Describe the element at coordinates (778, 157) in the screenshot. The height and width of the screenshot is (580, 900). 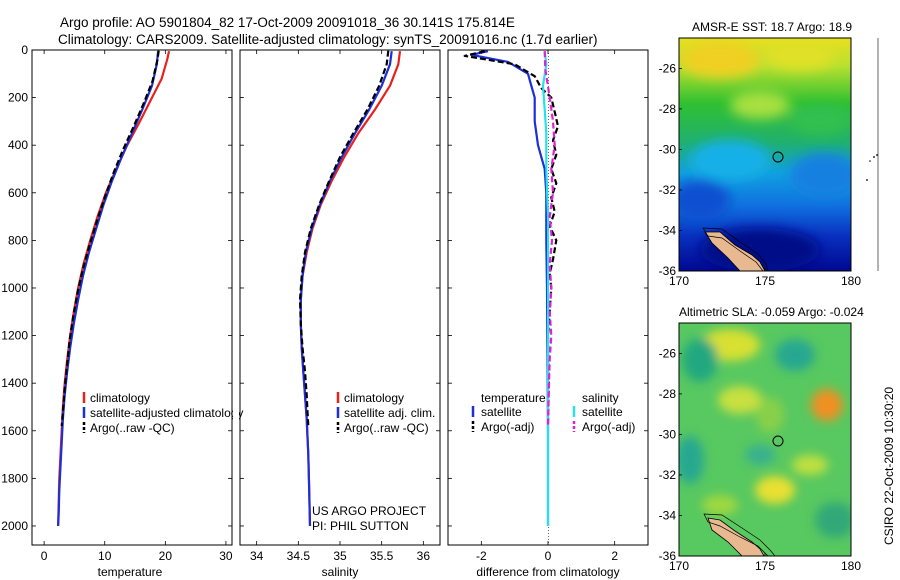
I see `sst-float-marker` at that location.